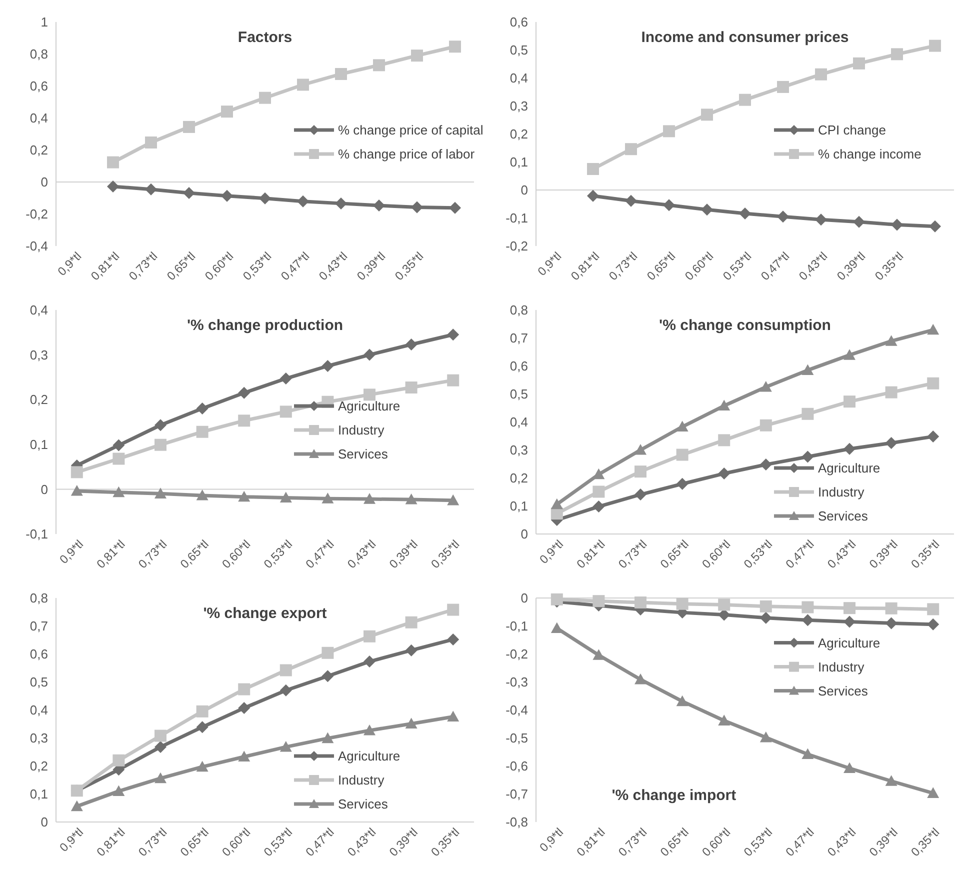 The image size is (976, 875). Describe the element at coordinates (852, 130) in the screenshot. I see `legend-label: CPI change` at that location.